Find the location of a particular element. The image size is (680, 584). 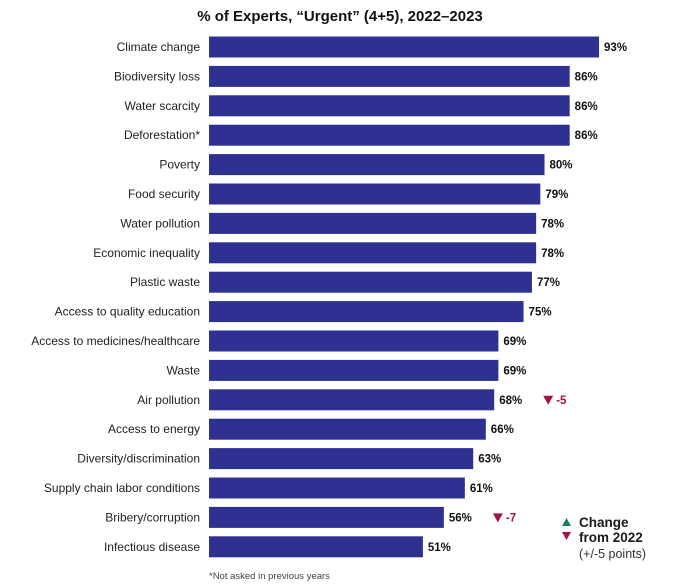

value-label-climate-change: 93% is located at coordinates (615, 48).